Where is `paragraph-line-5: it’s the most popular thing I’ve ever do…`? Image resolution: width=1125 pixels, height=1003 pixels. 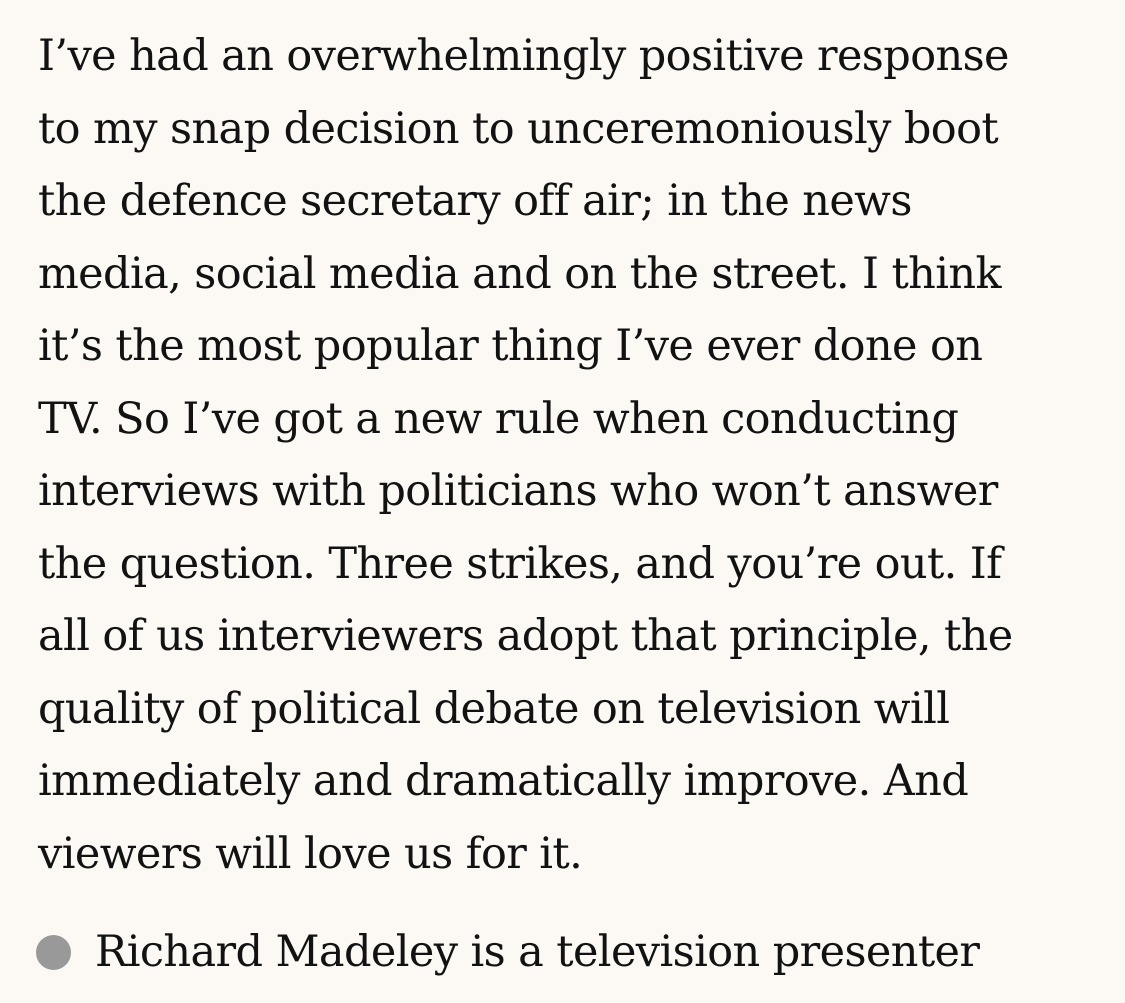 paragraph-line-5: it’s the most popular thing I’ve ever do… is located at coordinates (510, 346).